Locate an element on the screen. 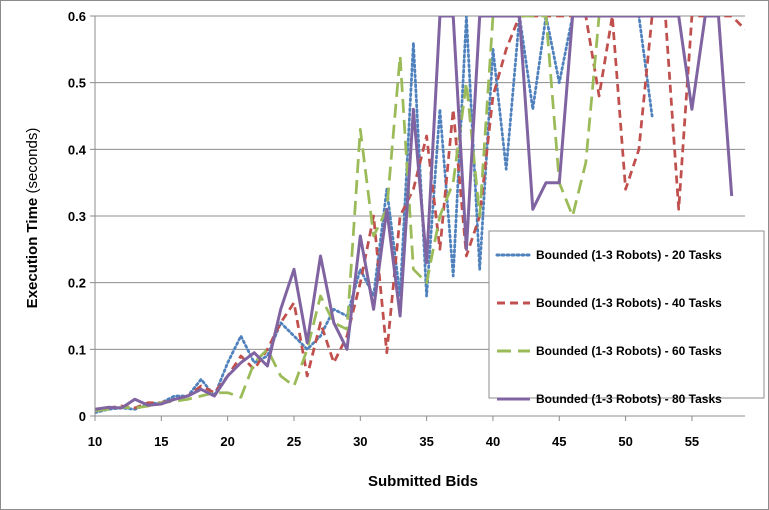 This screenshot has width=769, height=510. y-tick-label: 0.1 is located at coordinates (77, 349).